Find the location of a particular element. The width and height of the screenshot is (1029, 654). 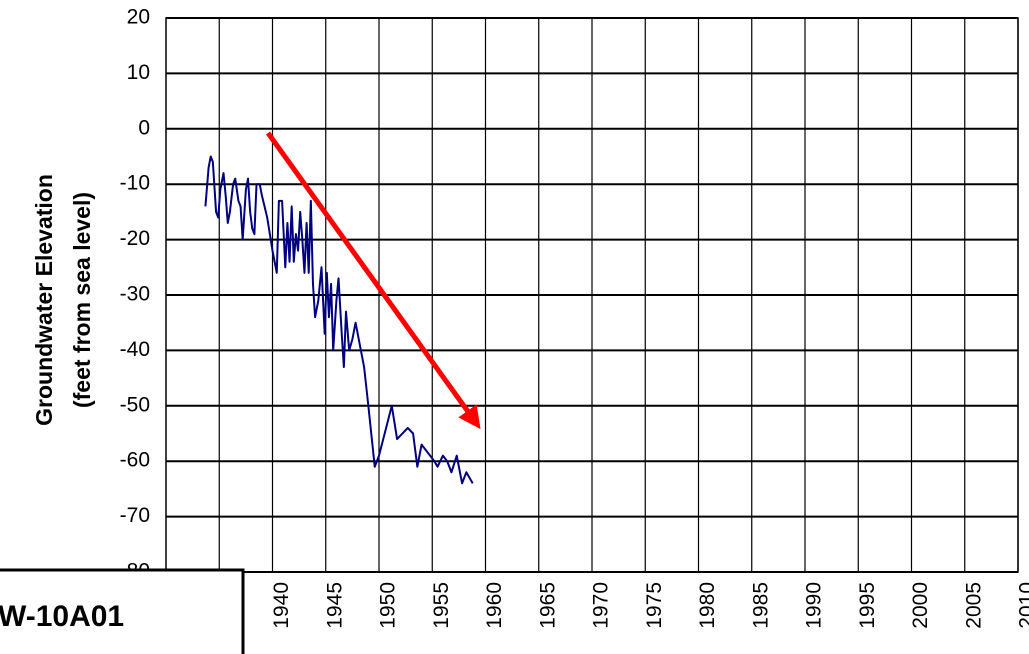

data-line is located at coordinates (339, 320).